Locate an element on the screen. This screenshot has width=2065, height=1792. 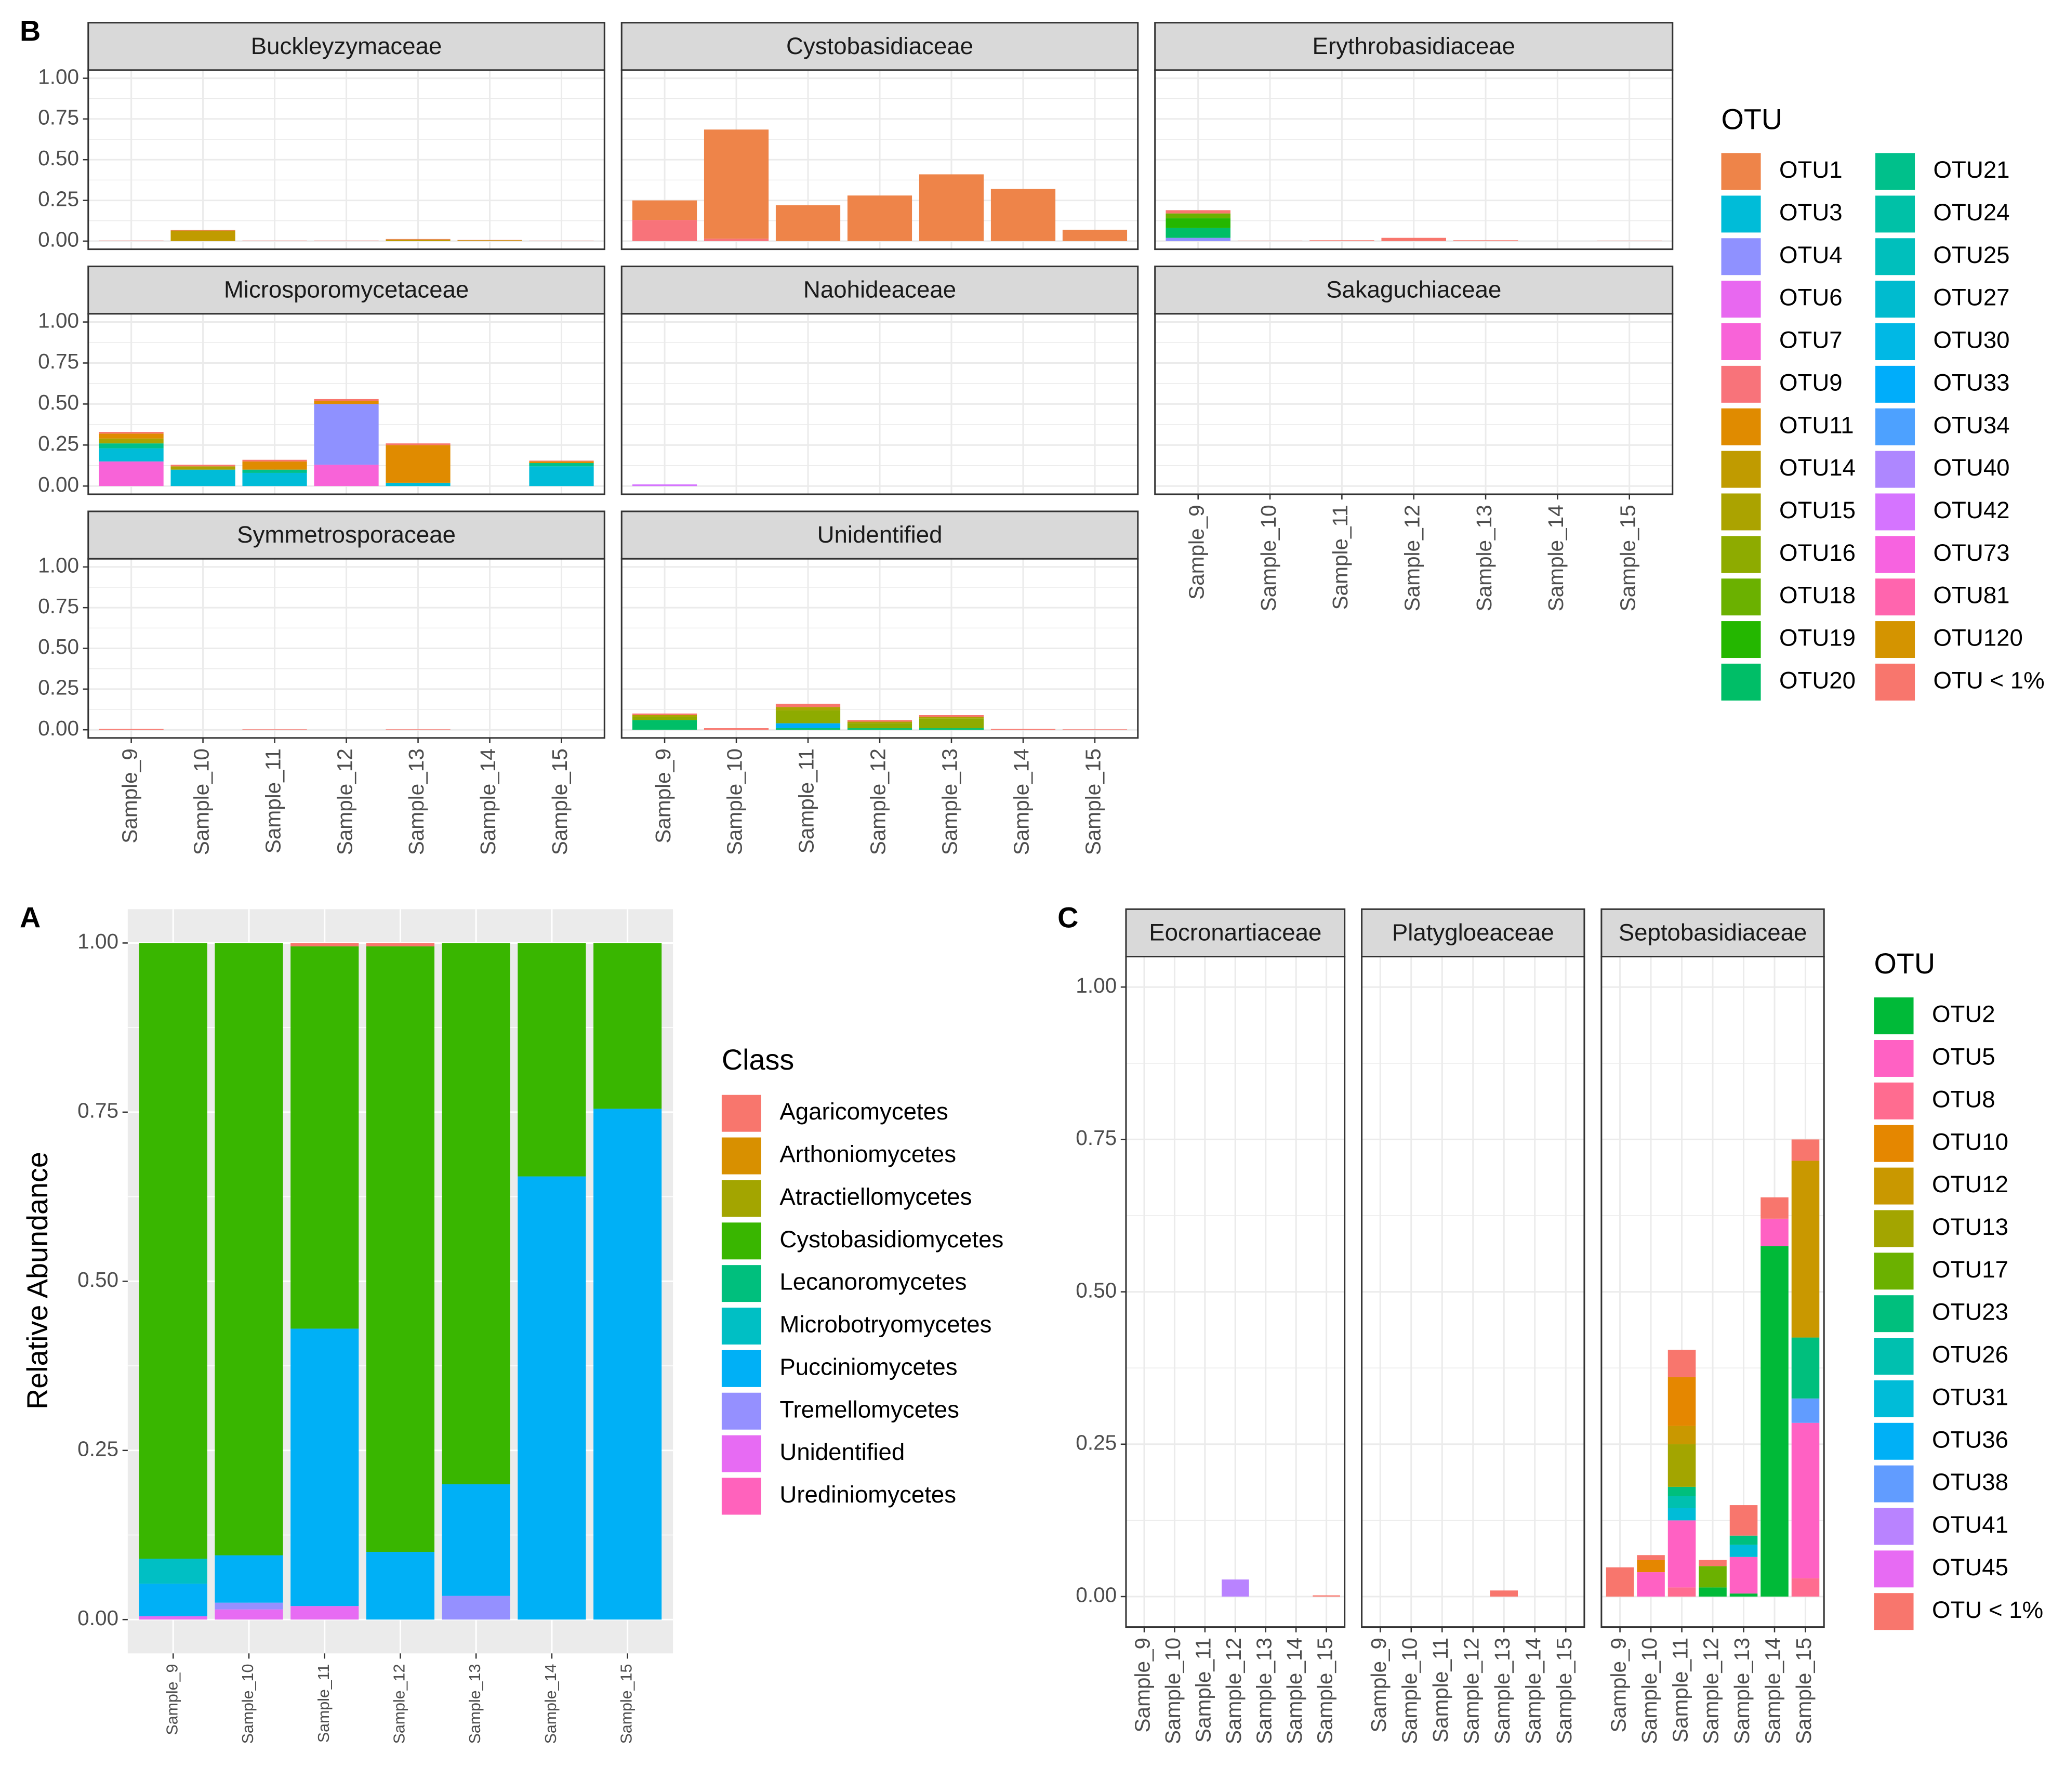
legend-label: OTU < 1% is located at coordinates (1987, 1610).